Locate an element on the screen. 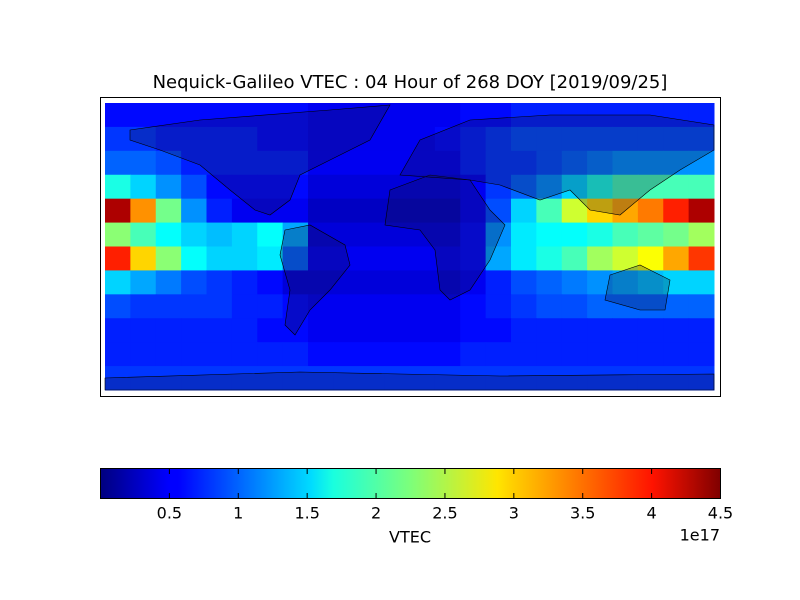  colorbar is located at coordinates (410, 483).